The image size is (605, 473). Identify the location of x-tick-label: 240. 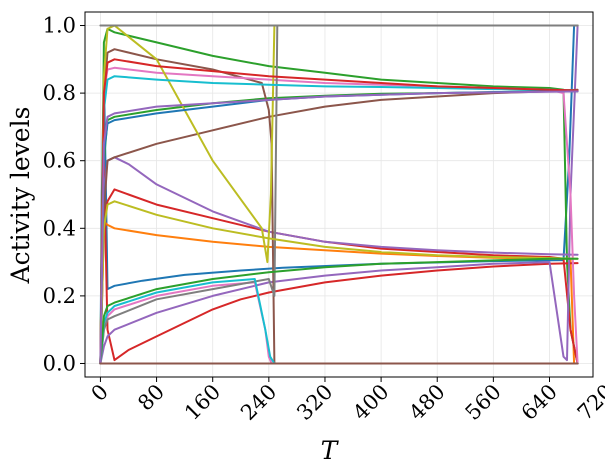
(258, 402).